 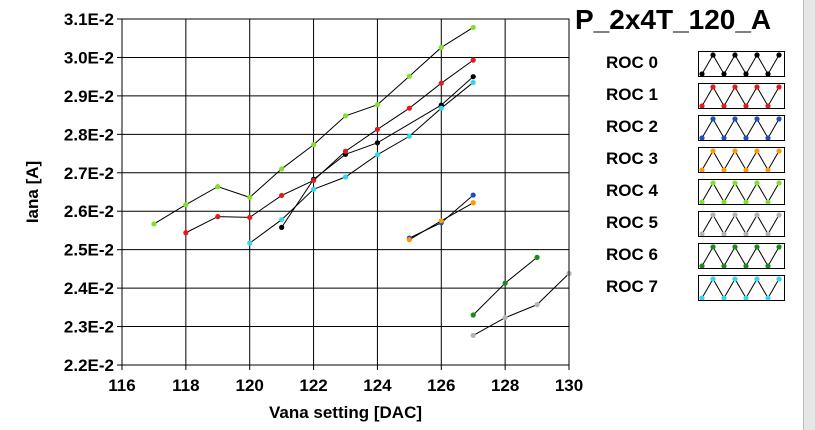 What do you see at coordinates (693, 95) in the screenshot?
I see `legend-item-roc-1: ROC 1` at bounding box center [693, 95].